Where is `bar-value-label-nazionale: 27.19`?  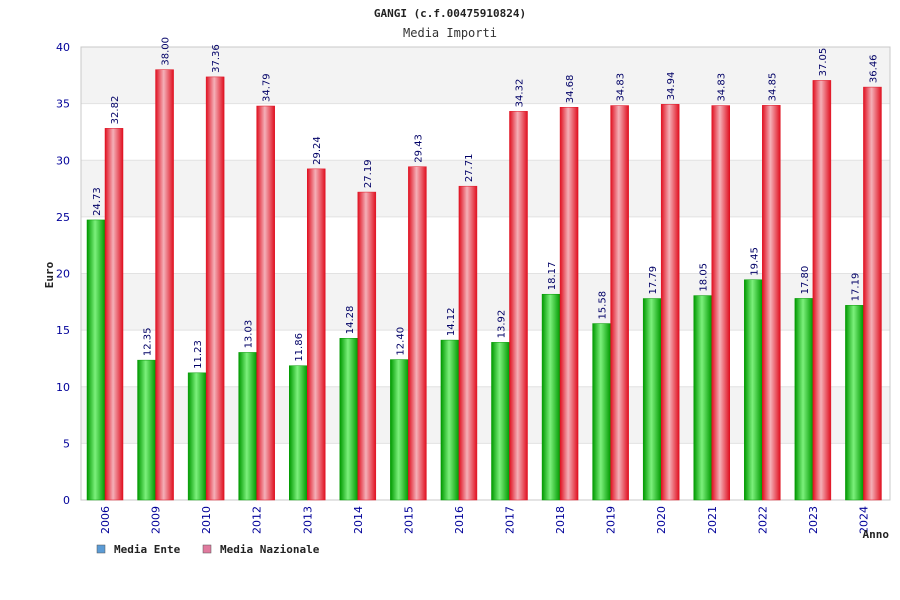 bar-value-label-nazionale: 27.19 is located at coordinates (368, 173).